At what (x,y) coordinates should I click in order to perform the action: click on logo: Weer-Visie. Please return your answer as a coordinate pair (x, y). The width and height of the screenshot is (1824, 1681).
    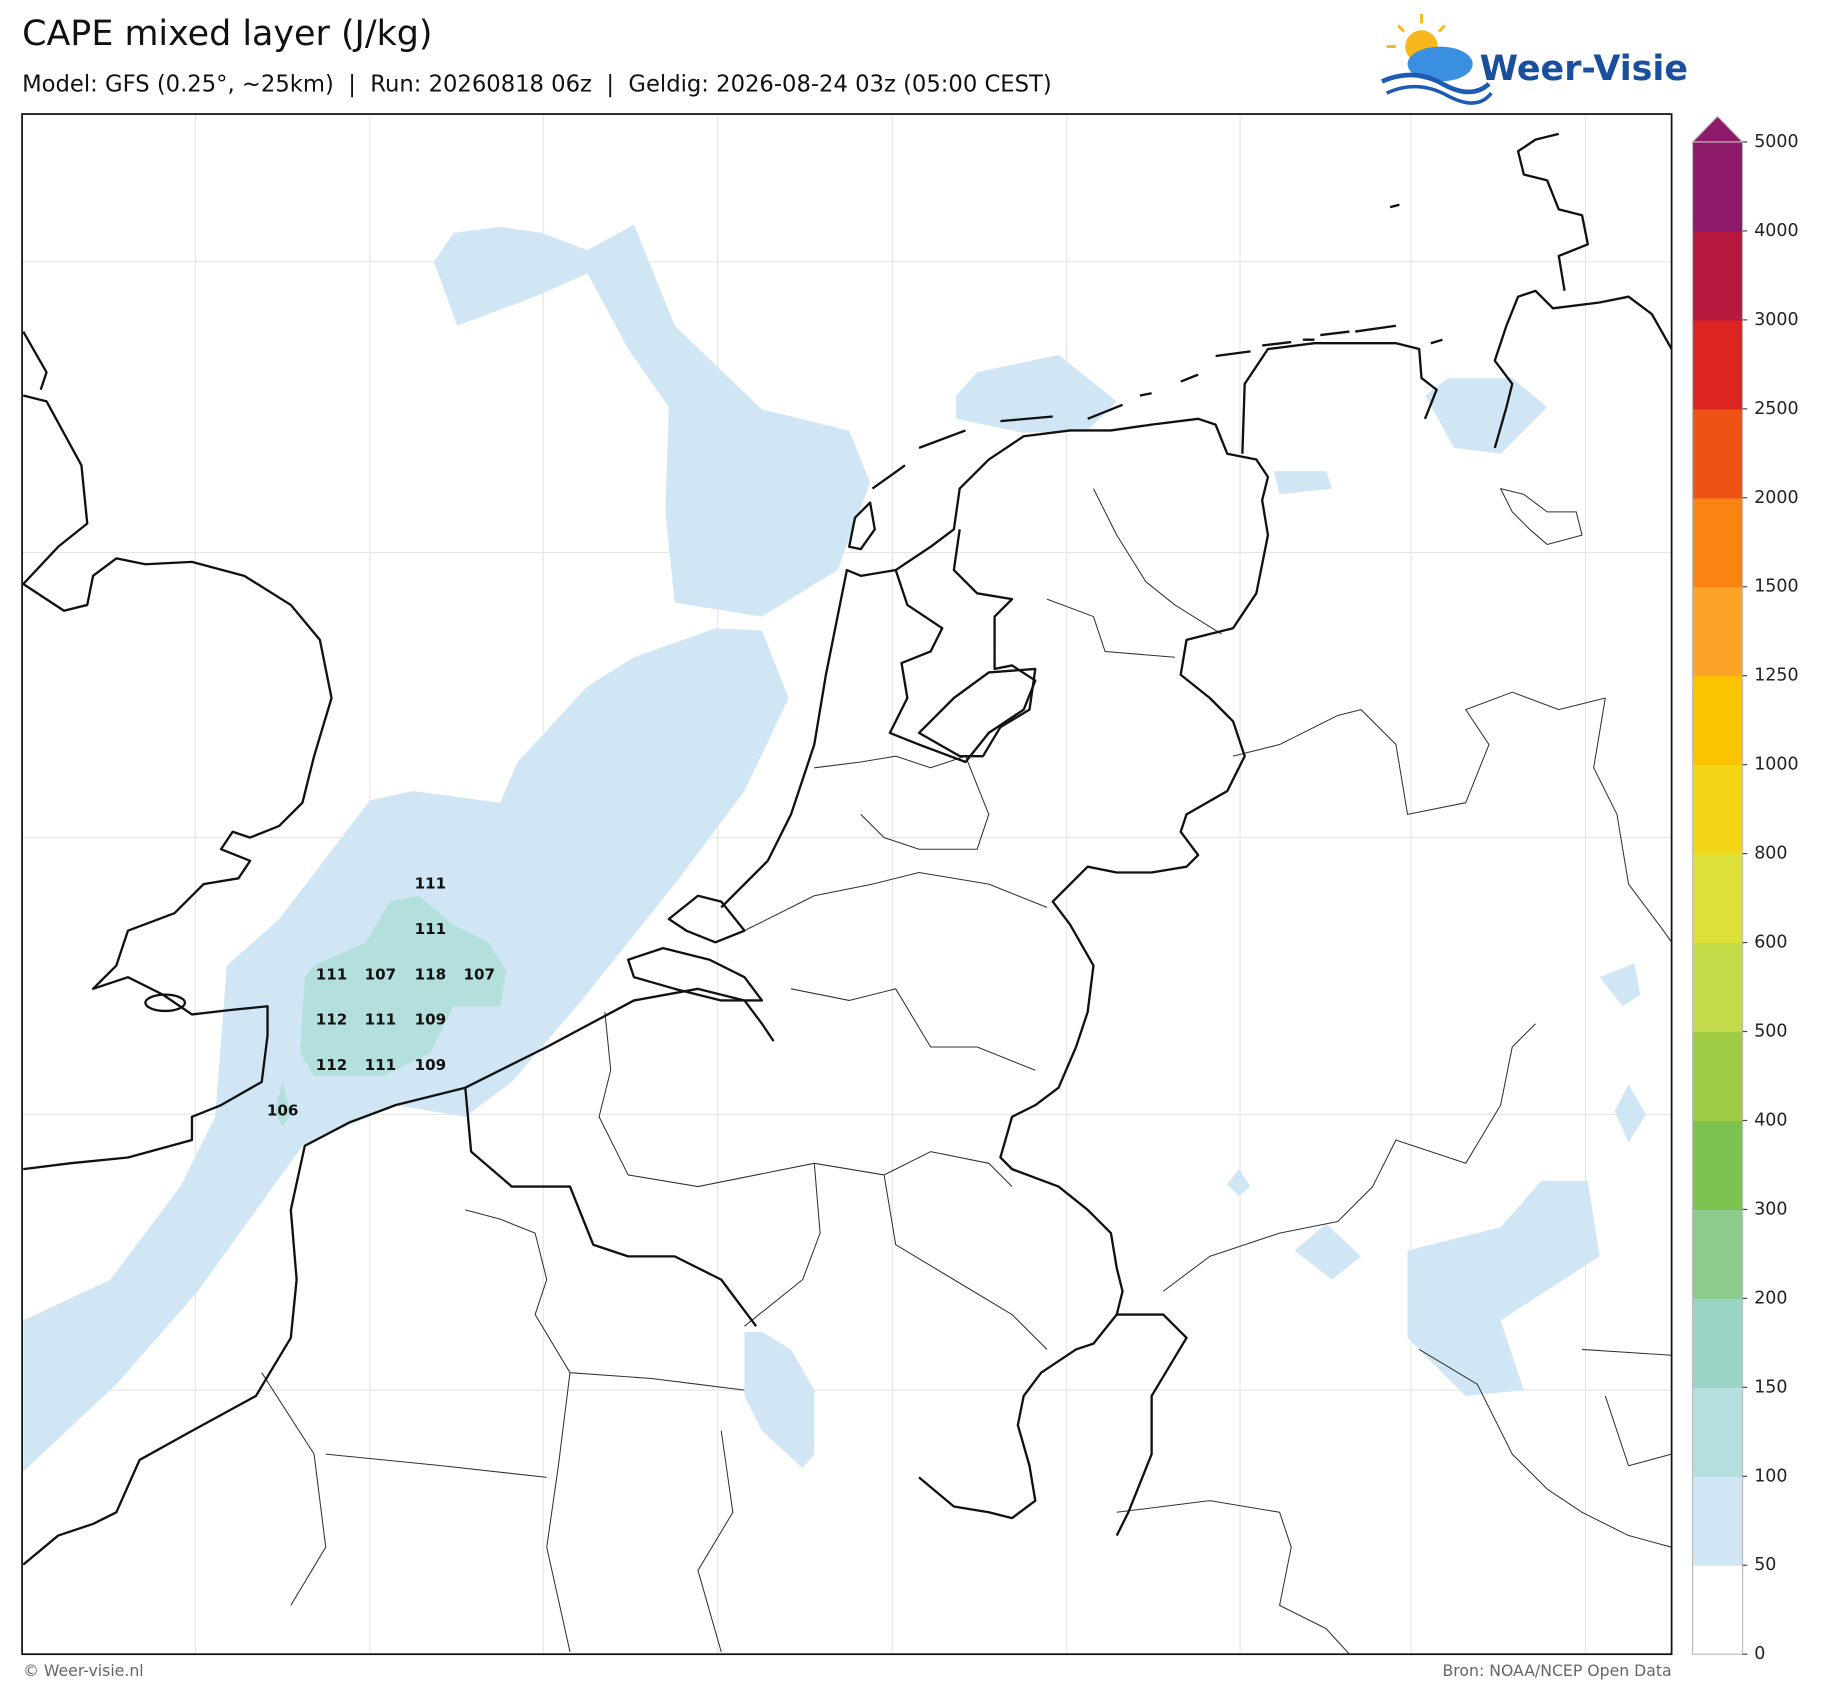
    Looking at the image, I should click on (1534, 59).